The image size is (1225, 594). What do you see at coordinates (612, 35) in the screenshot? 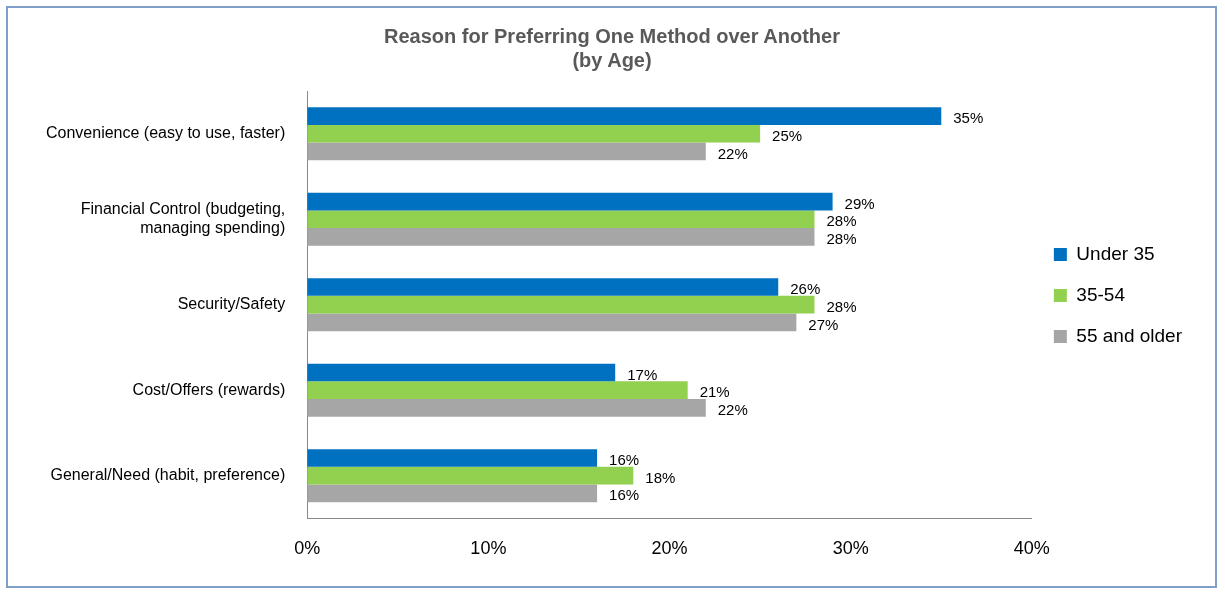
I see `text: Reason for Preferring One Method over Another` at bounding box center [612, 35].